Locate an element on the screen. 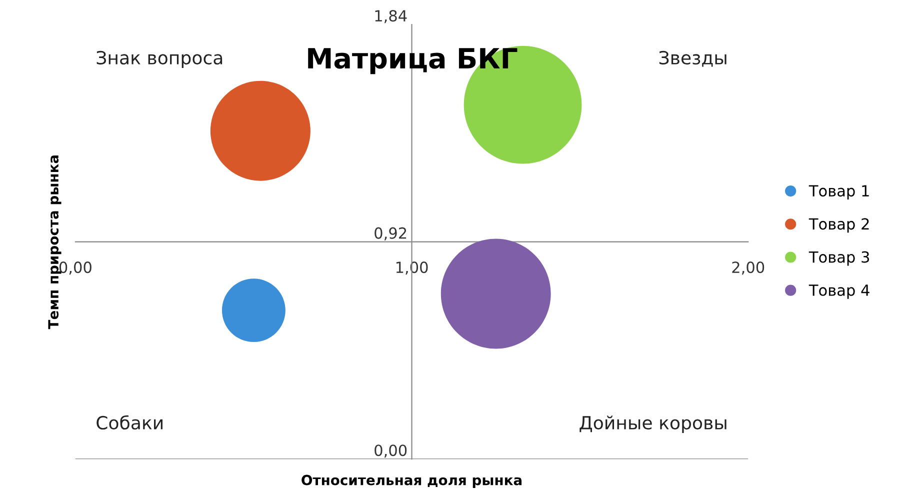 The image size is (909, 491). x-axis-title: Относительная доля рынка is located at coordinates (412, 481).